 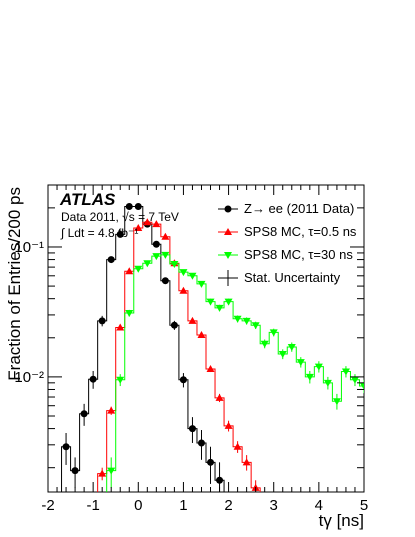 What do you see at coordinates (298, 254) in the screenshot?
I see `legend-label-tau30: SPS8 MC, τ=30 ns` at bounding box center [298, 254].